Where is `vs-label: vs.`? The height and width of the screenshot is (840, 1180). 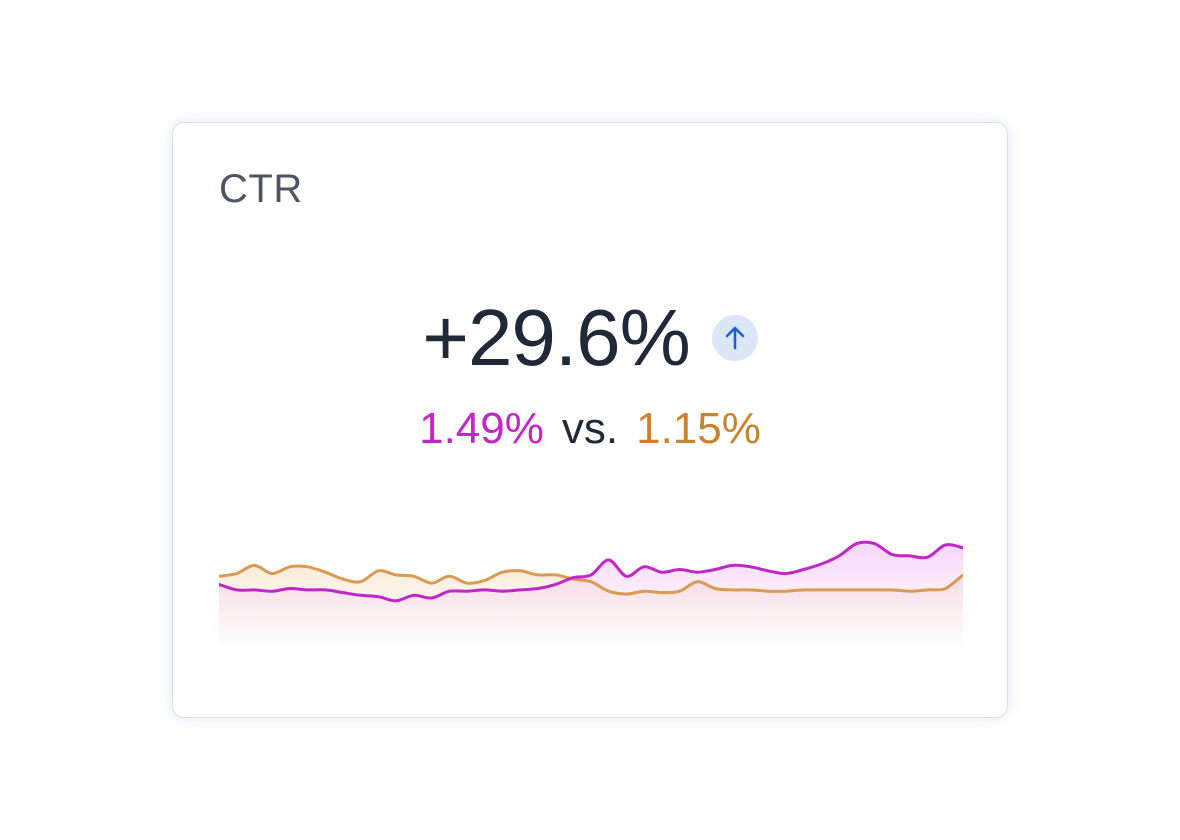
vs-label: vs. is located at coordinates (590, 428).